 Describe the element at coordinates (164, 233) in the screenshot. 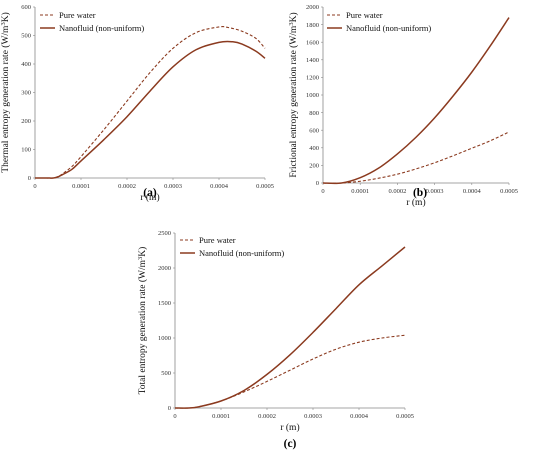

I see `y-tick-label: 2500` at that location.